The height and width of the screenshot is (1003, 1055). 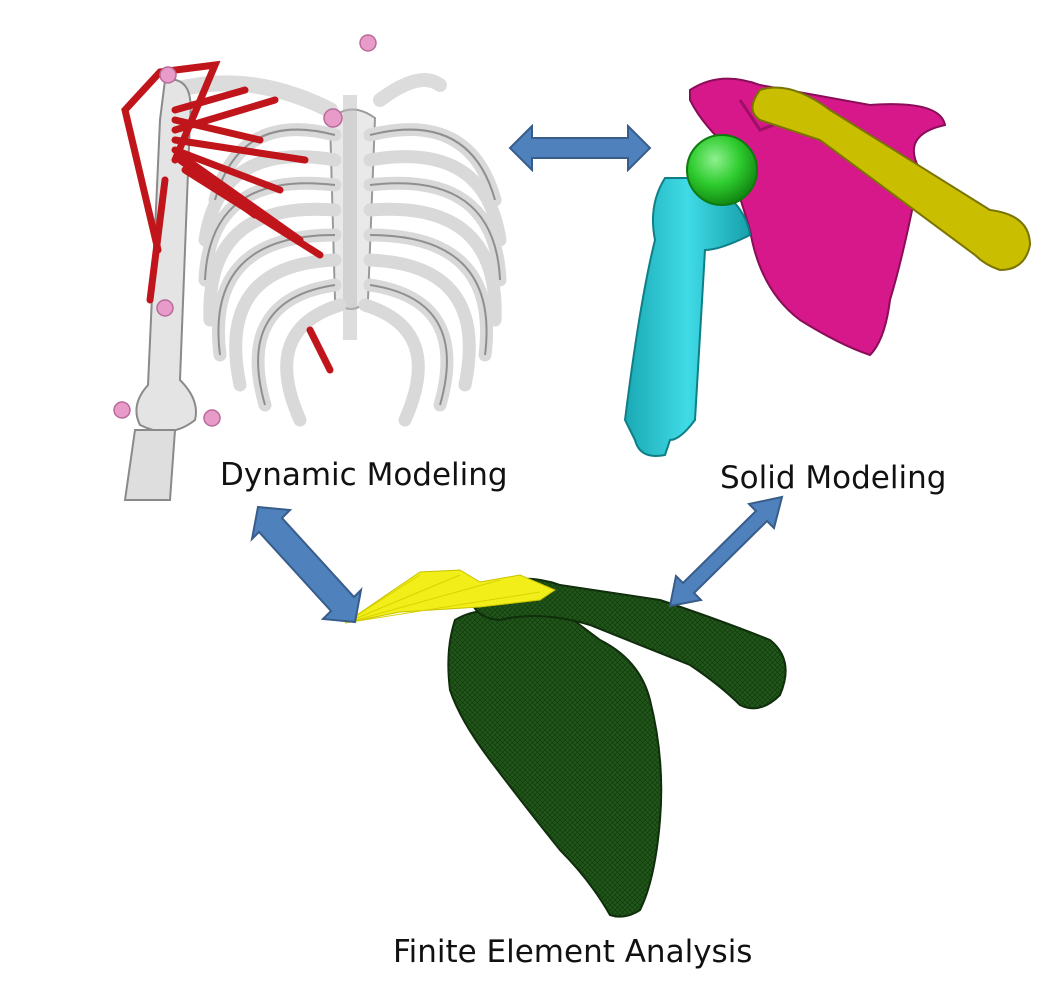 I want to click on dynamic-modeling-label: Dynamic Modeling, so click(x=364, y=475).